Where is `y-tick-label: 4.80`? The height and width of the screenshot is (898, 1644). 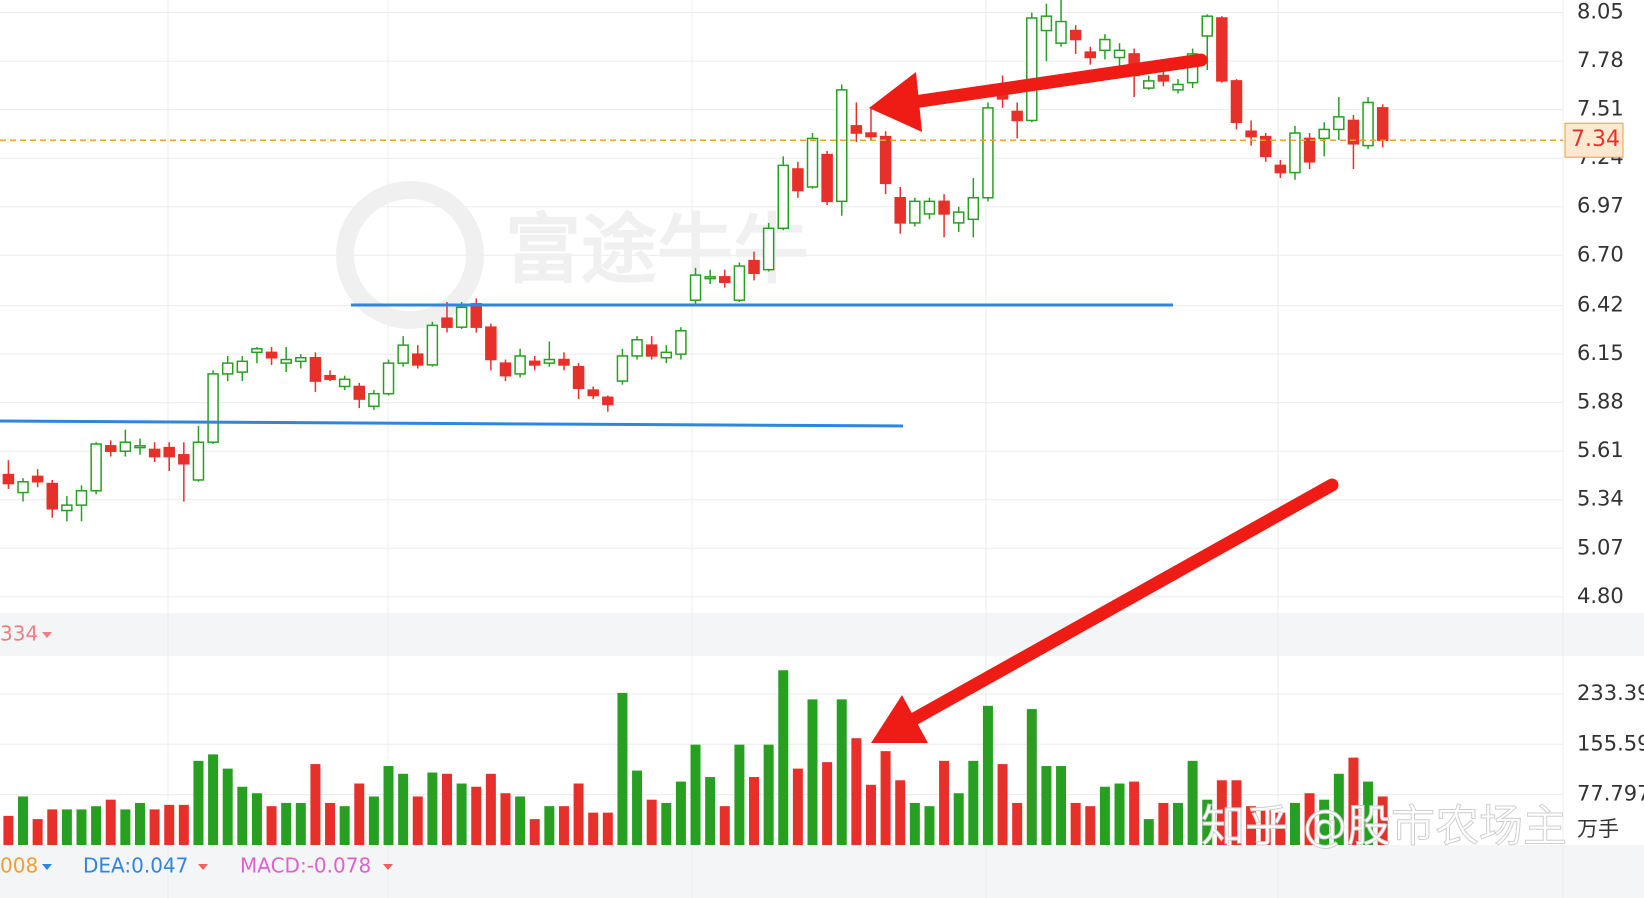 y-tick-label: 4.80 is located at coordinates (1600, 596).